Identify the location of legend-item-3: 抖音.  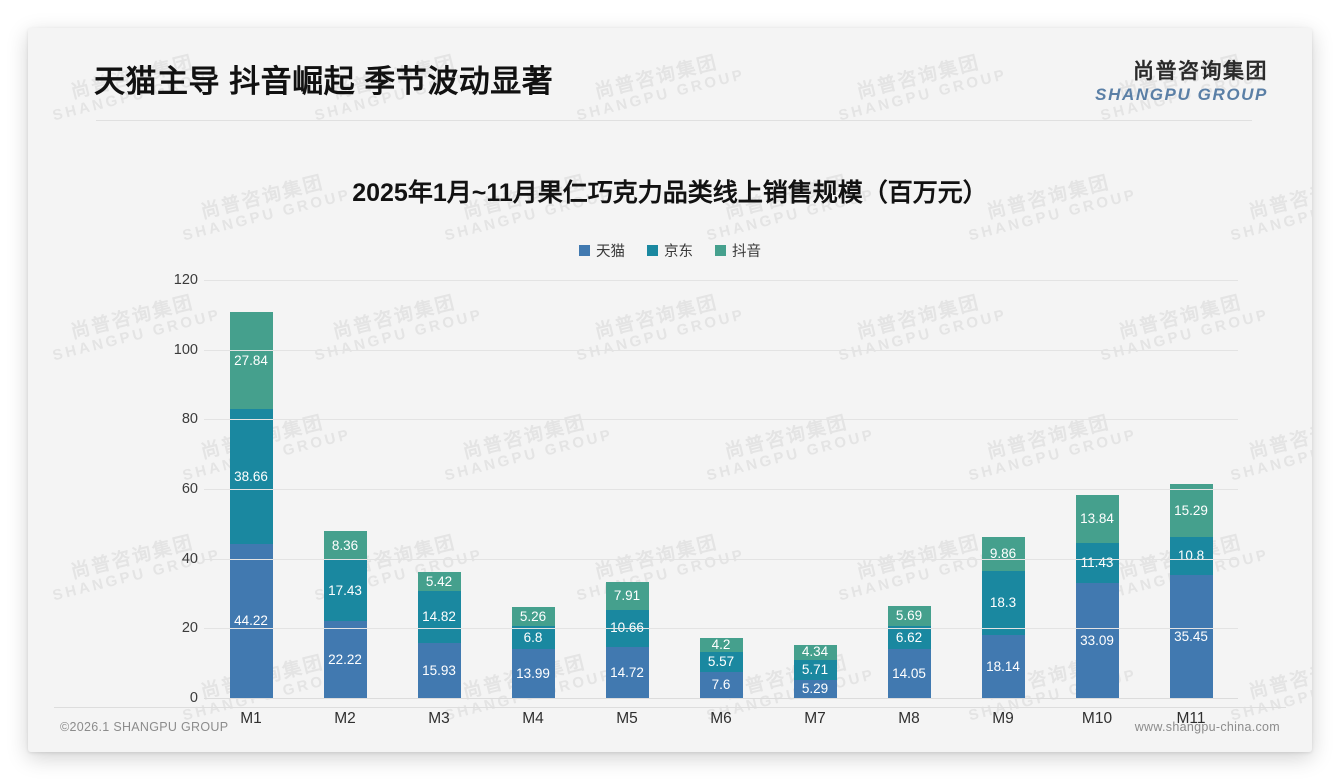
(738, 250).